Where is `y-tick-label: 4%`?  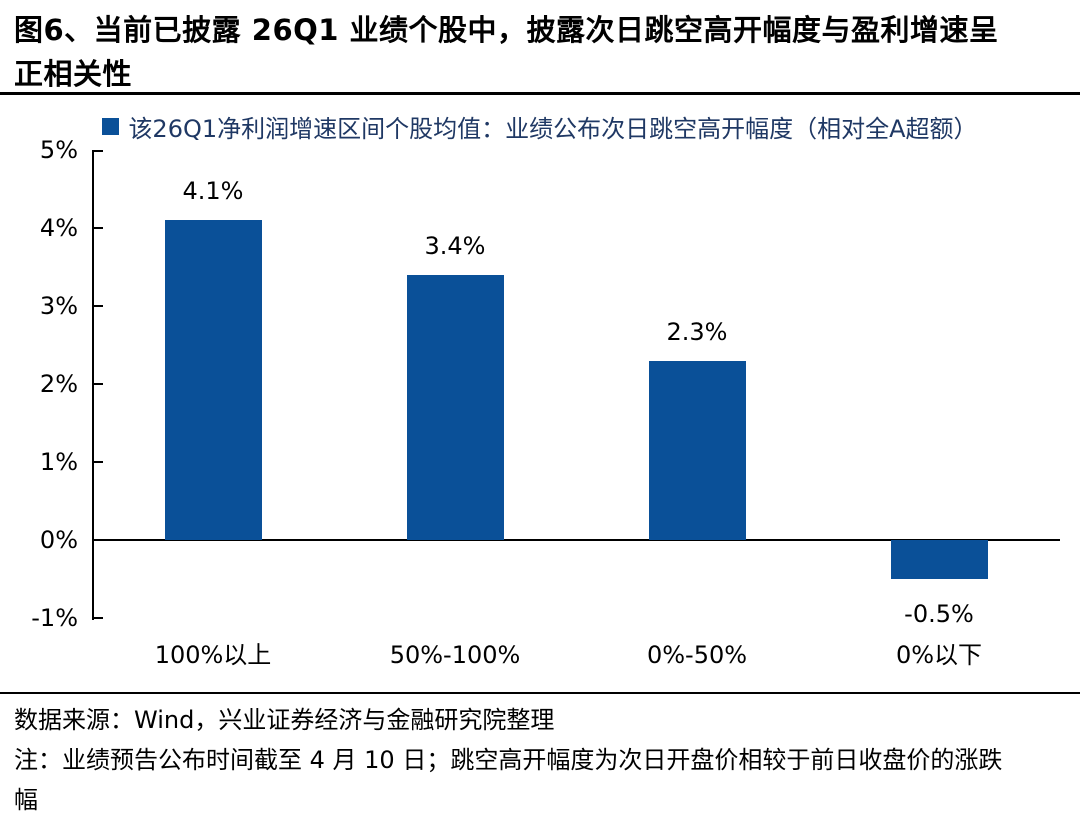
y-tick-label: 4% is located at coordinates (58, 228).